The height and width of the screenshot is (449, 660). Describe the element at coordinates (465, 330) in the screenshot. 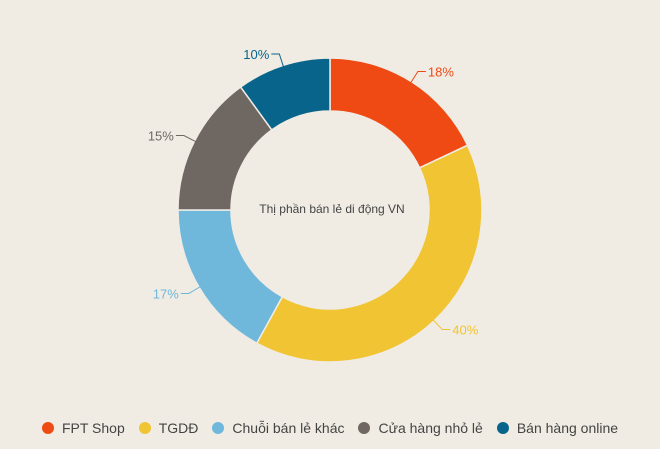

I see `data-label-tgdd: 40%` at that location.